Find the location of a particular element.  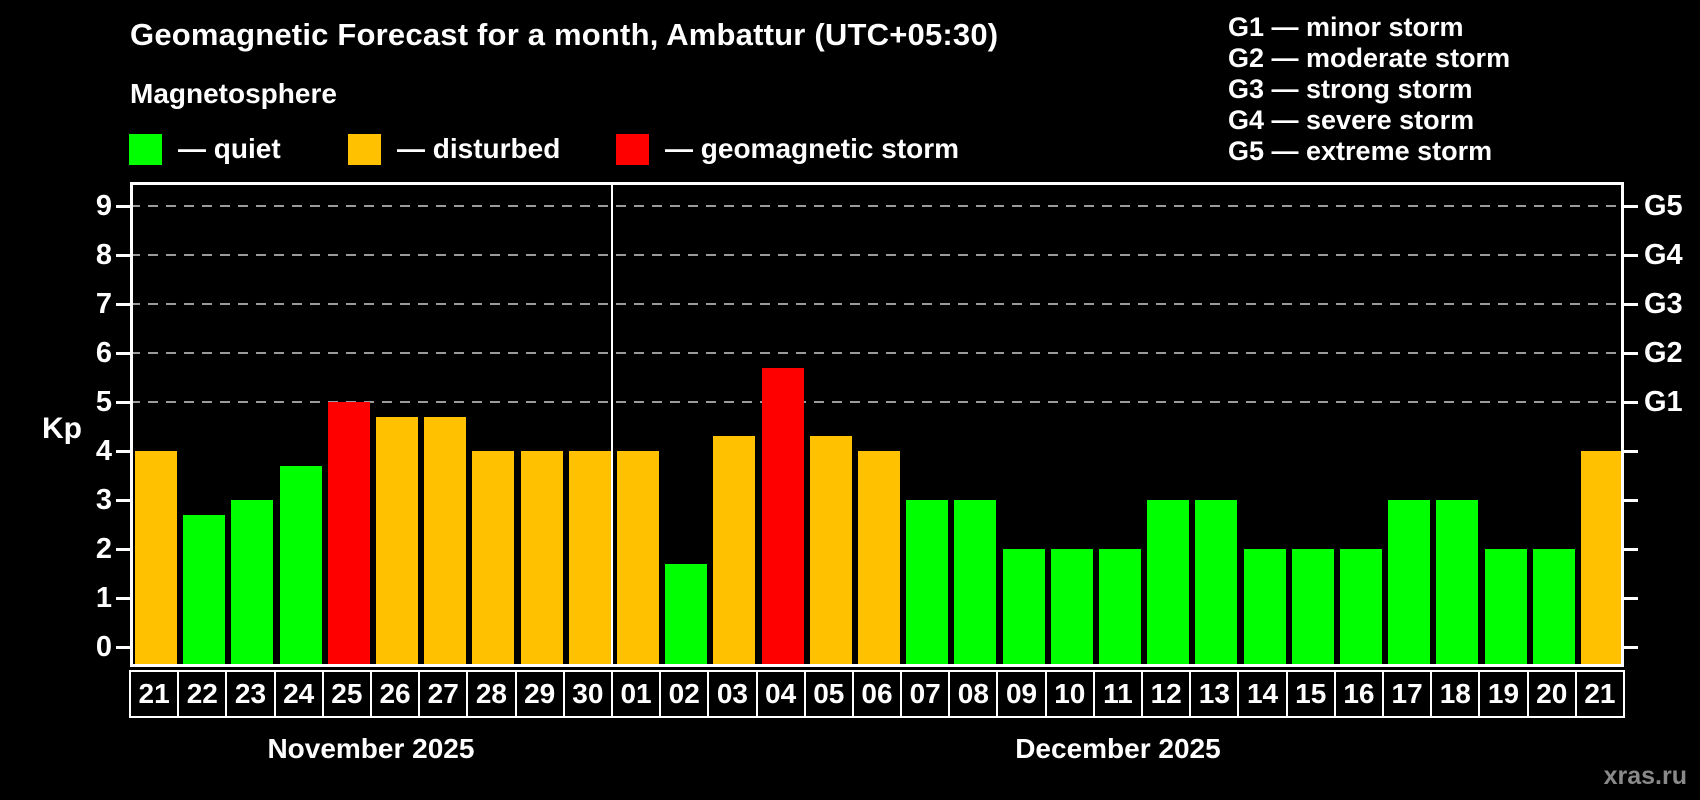

day-cell-december-04: 04 is located at coordinates (780, 694).